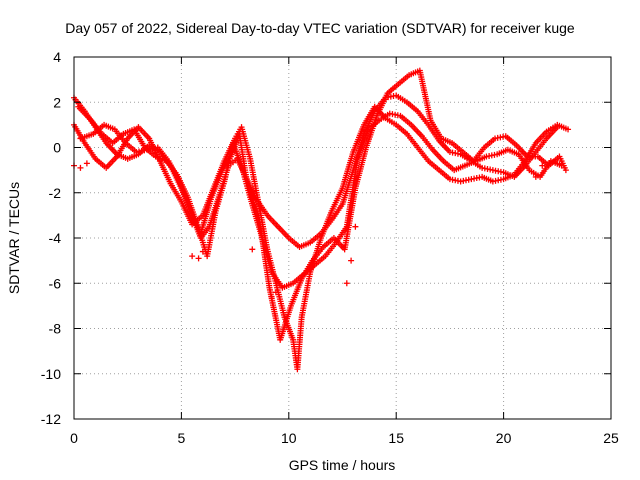 This screenshot has height=480, width=640. What do you see at coordinates (57, 102) in the screenshot?
I see `y-tick-label: 2` at bounding box center [57, 102].